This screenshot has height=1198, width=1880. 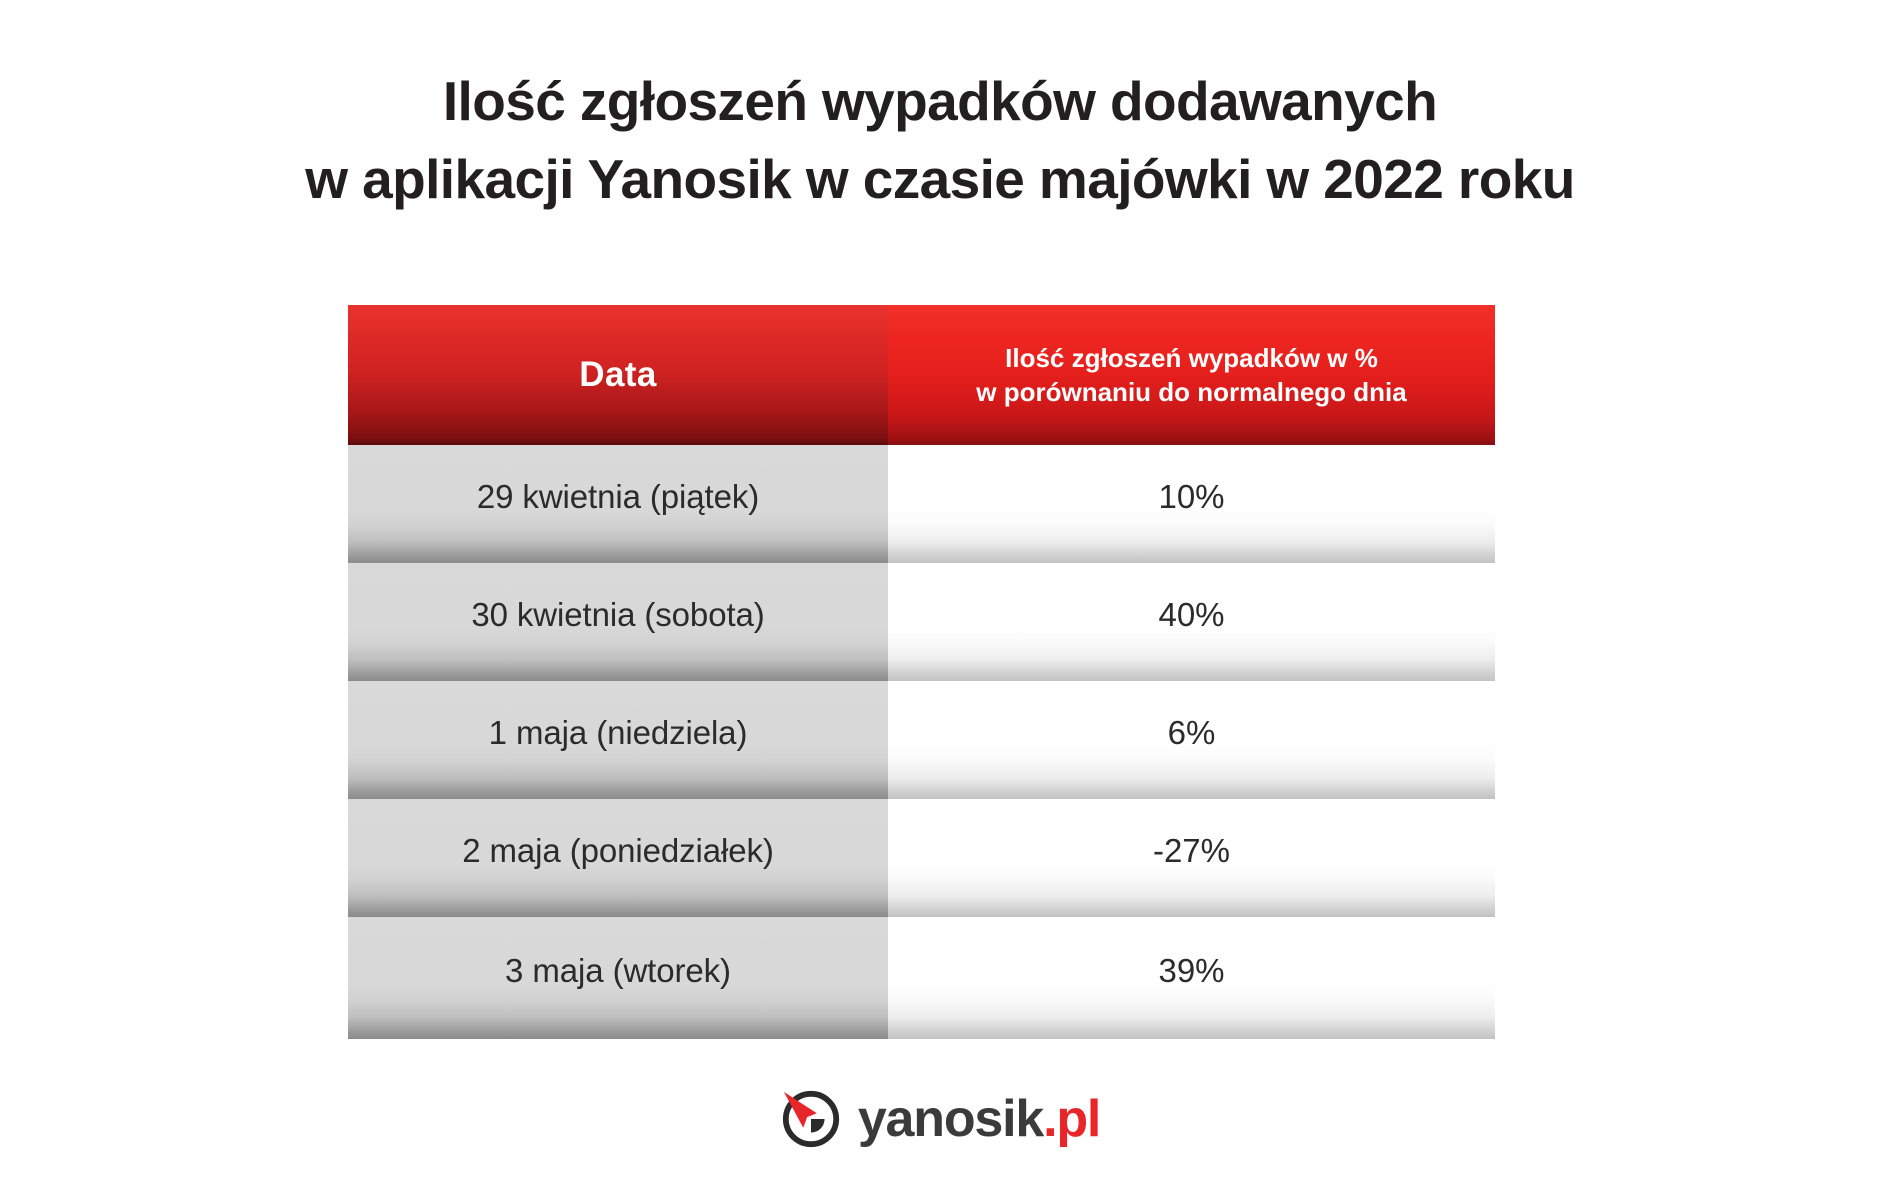 What do you see at coordinates (1191, 850) in the screenshot?
I see `table-cell-value-label: -27%` at bounding box center [1191, 850].